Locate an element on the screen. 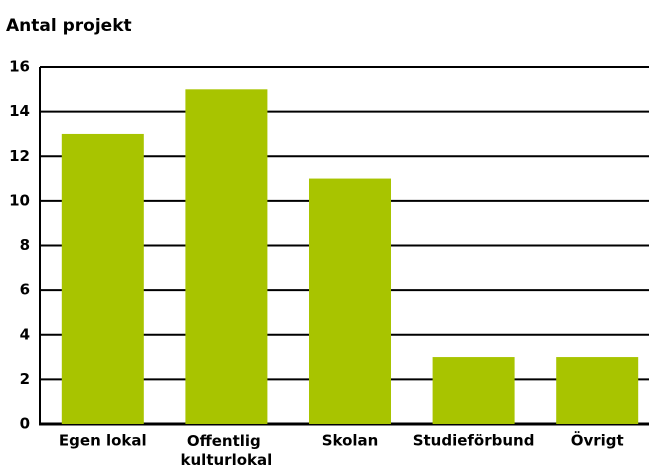 The width and height of the screenshot is (649, 475). y-tick-label: 14 is located at coordinates (19, 111).